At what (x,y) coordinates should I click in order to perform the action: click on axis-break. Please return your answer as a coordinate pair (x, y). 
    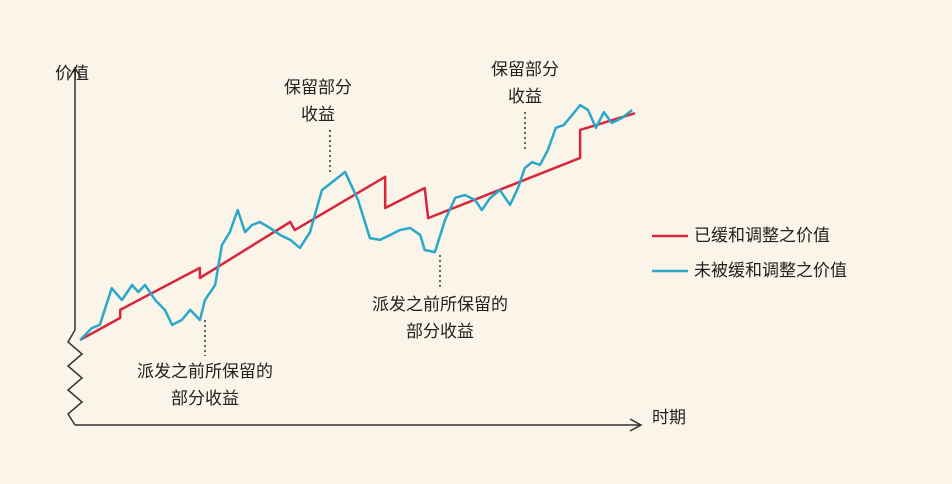
    Looking at the image, I should click on (75, 377).